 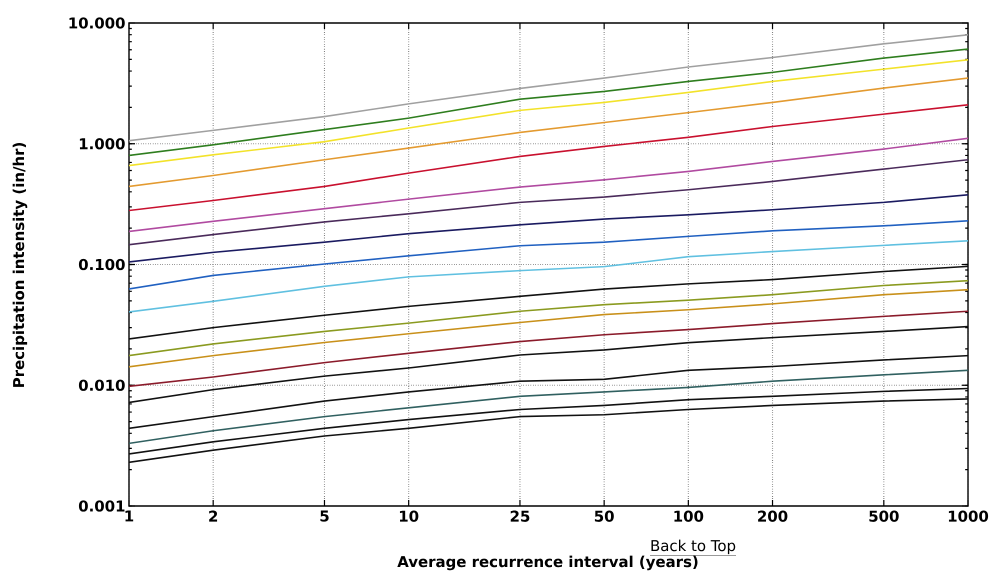 I want to click on x-tick-label: 10, so click(x=409, y=516).